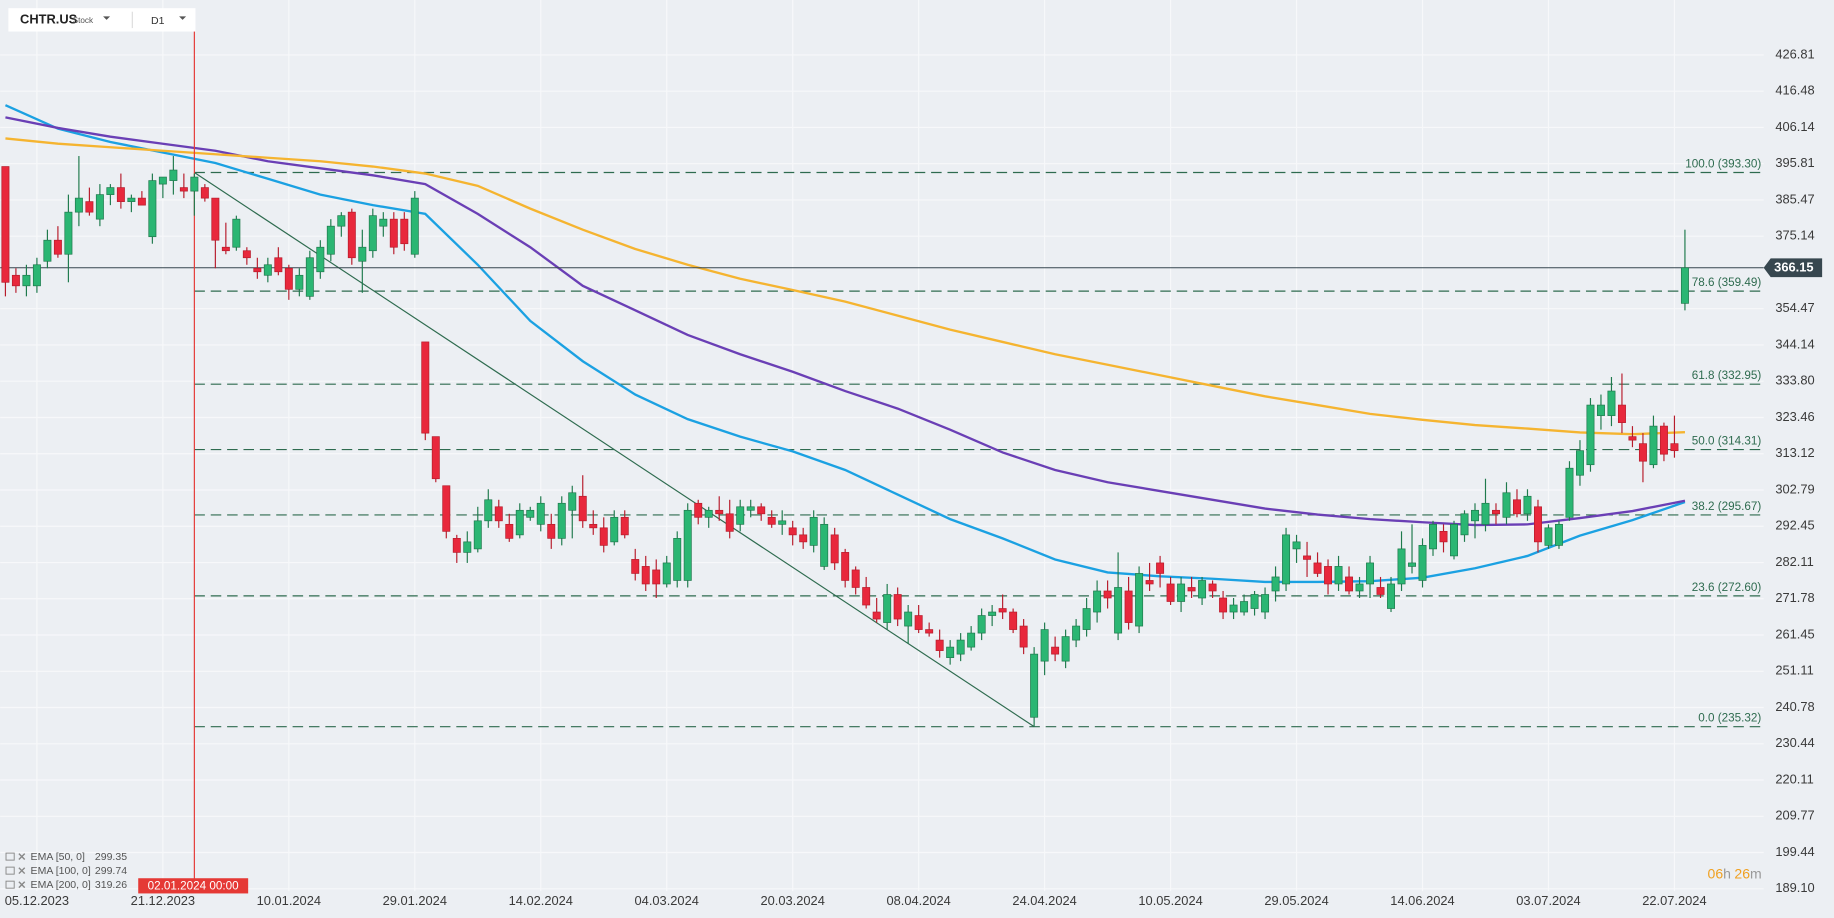  Describe the element at coordinates (1723, 163) in the screenshot. I see `fib-label: 100.0 (393.30)` at that location.